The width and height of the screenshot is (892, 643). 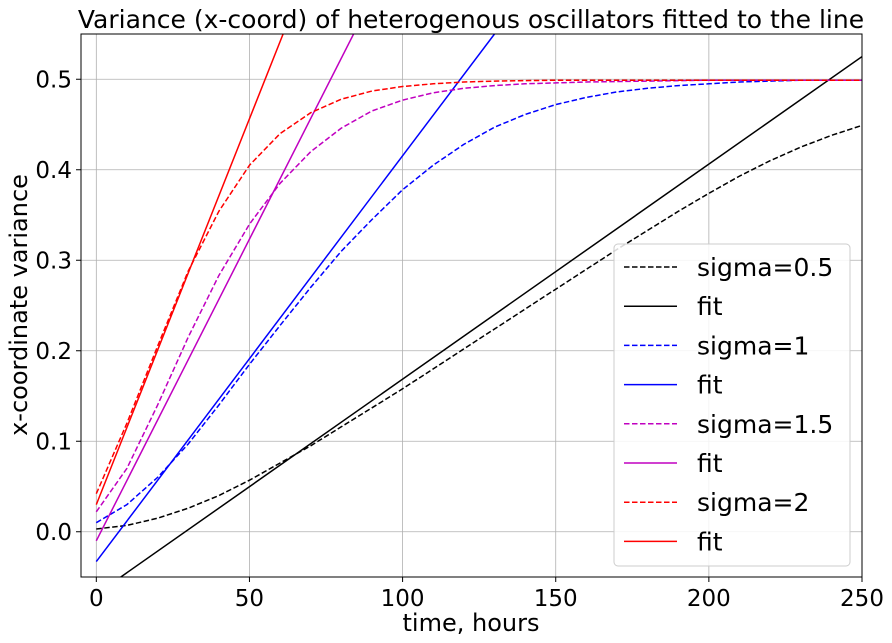 What do you see at coordinates (53, 80) in the screenshot?
I see `y-tick-label: 0.5` at bounding box center [53, 80].